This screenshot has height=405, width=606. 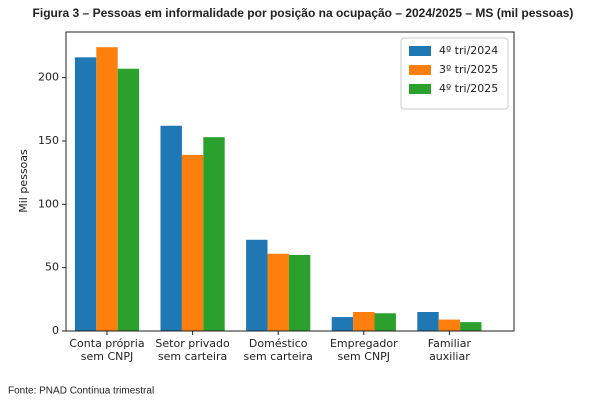 I want to click on y-tick-label: 200, so click(x=48, y=77).